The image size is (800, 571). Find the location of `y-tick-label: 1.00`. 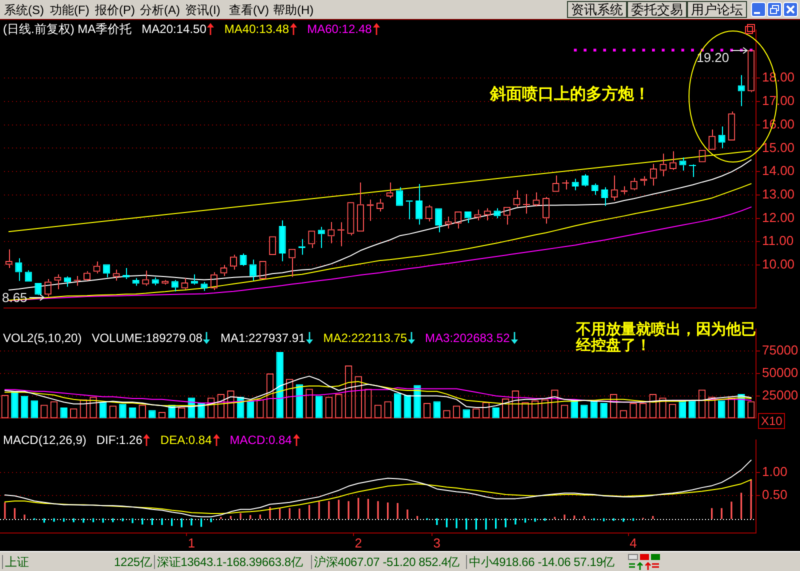

y-tick-label: 1.00 is located at coordinates (775, 471).